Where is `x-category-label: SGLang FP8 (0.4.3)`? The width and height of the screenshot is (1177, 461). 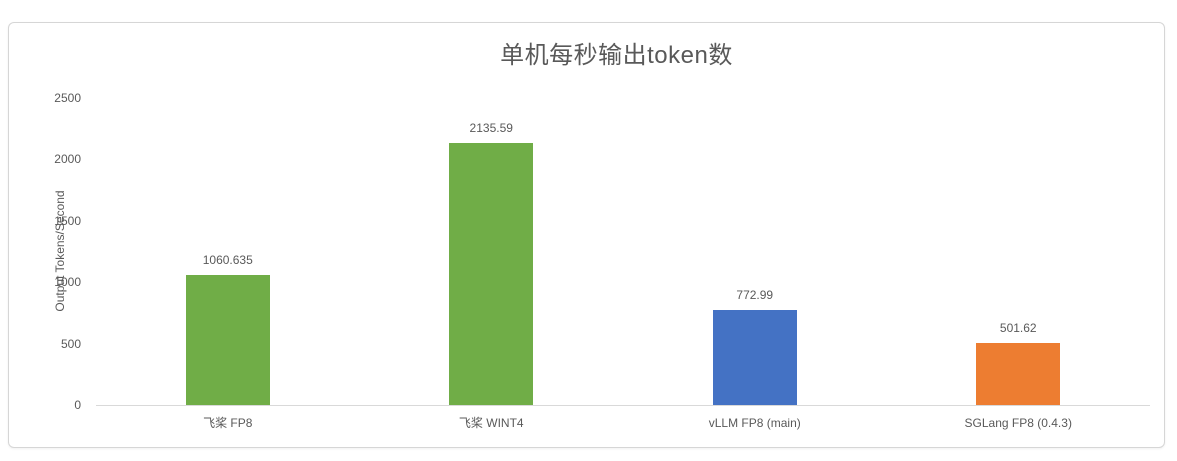 x-category-label: SGLang FP8 (0.4.3) is located at coordinates (1018, 423).